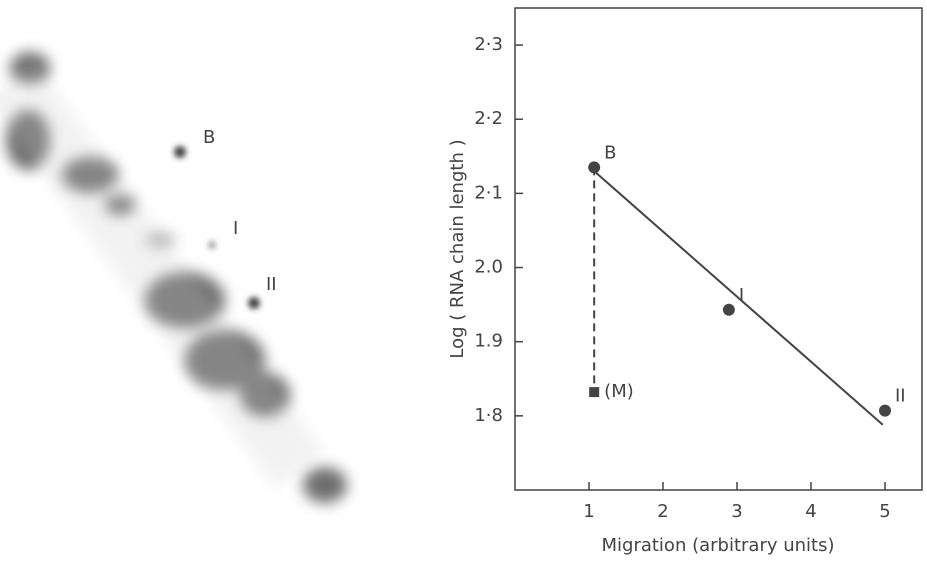 The image size is (927, 561). I want to click on fit-line, so click(738, 298).